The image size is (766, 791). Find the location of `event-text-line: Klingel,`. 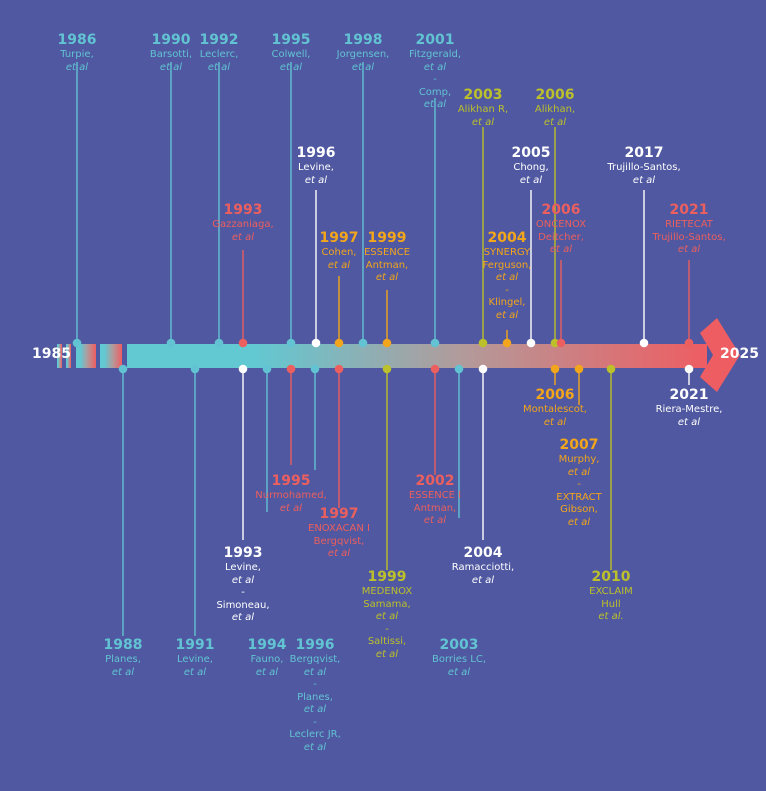

event-text-line: Klingel, is located at coordinates (507, 302).